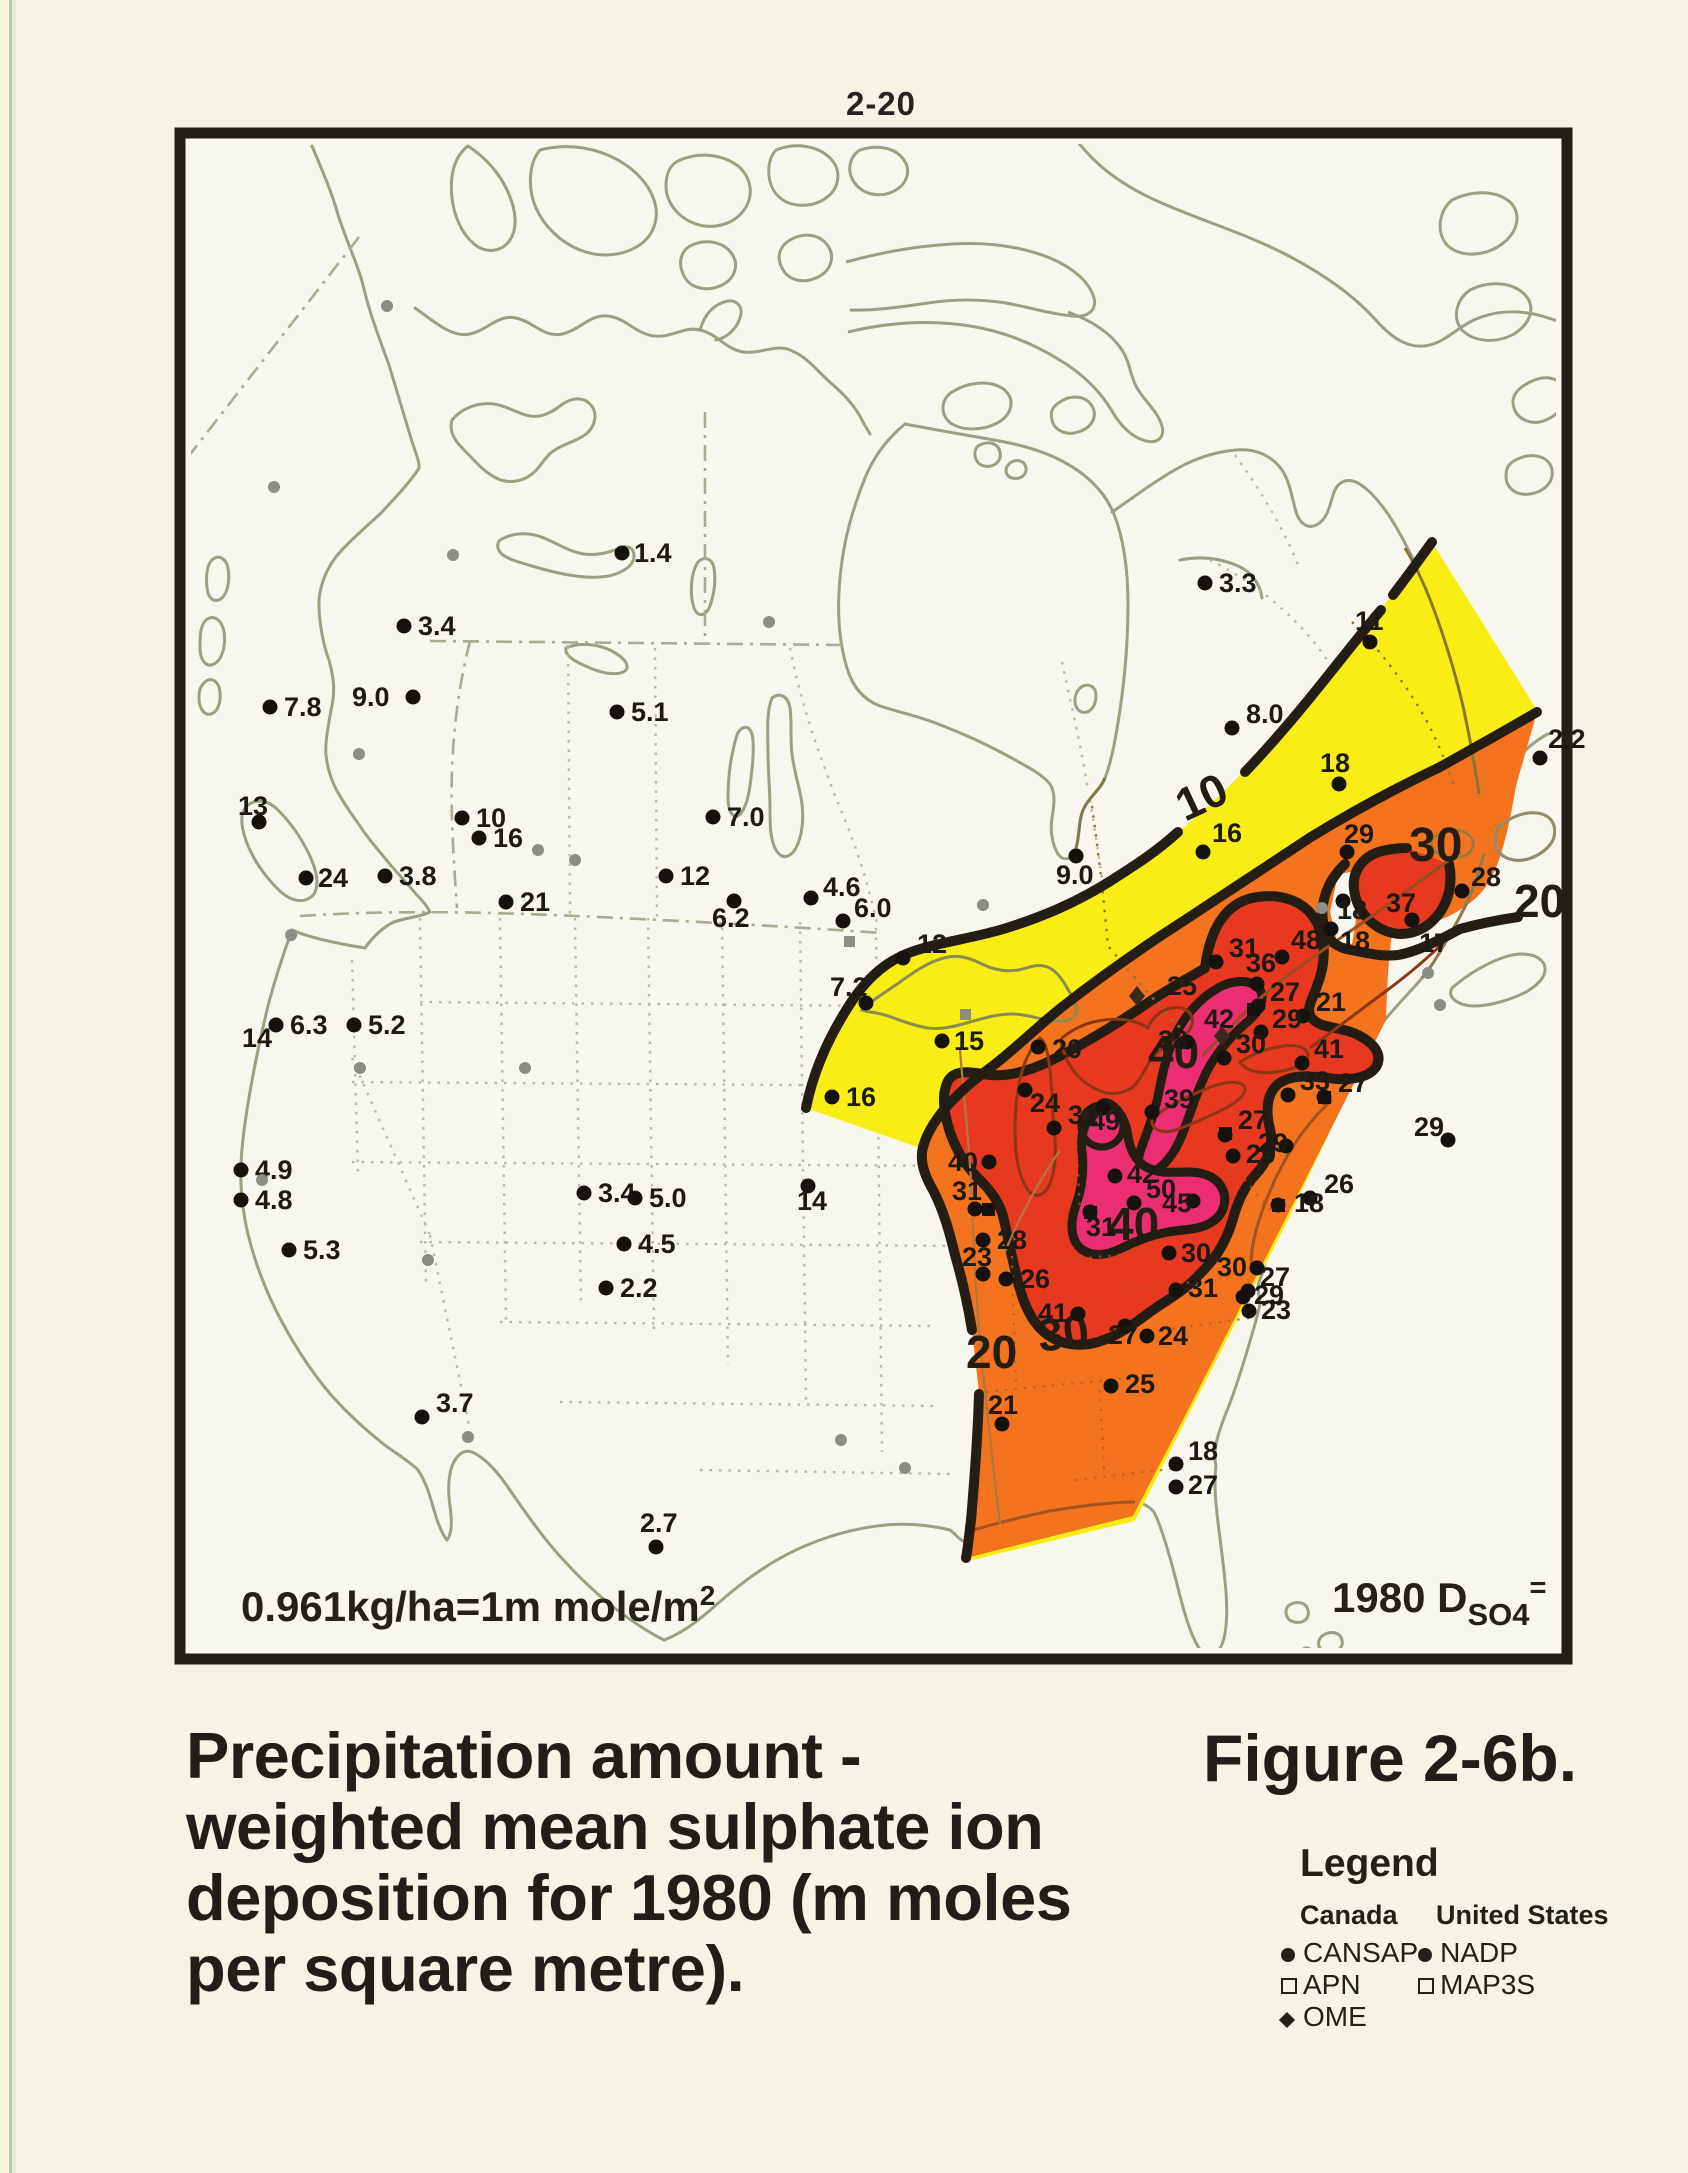 The image size is (1688, 2173). Describe the element at coordinates (418, 876) in the screenshot. I see `svg-text: 3.8` at that location.